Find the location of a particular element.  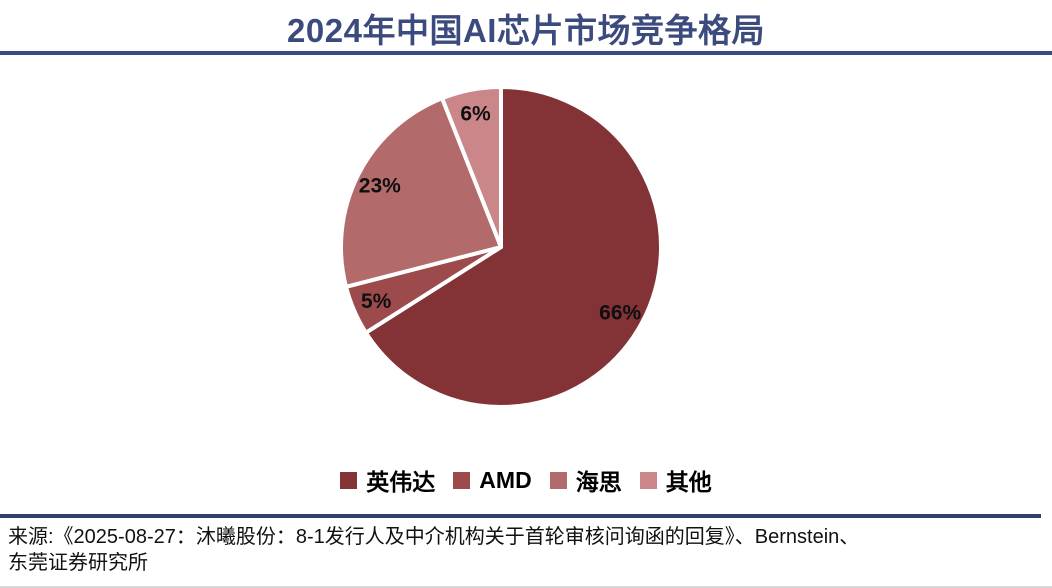

source-line-2: 东莞证券研究所 is located at coordinates (78, 563).